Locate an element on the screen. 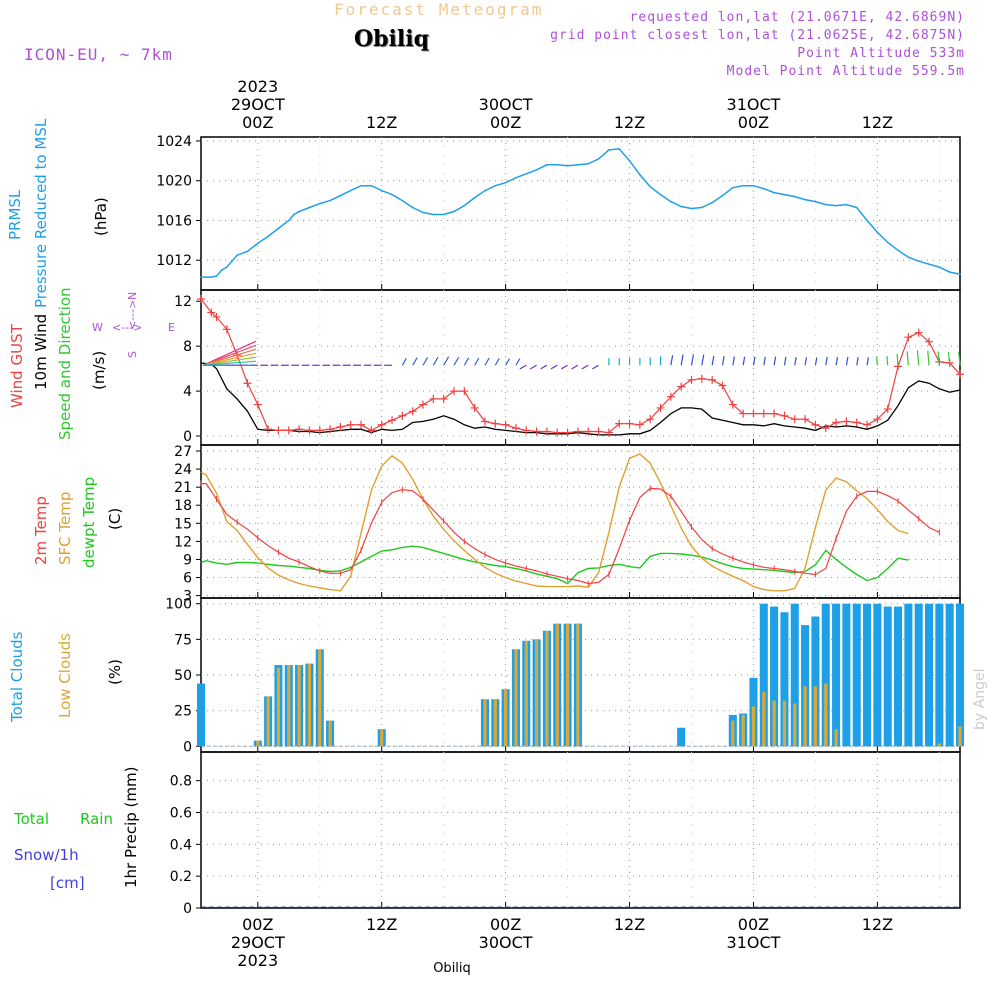 Image resolution: width=1000 pixels, height=1000 pixels. compass-ns-arrow: <---> is located at coordinates (132, 315).